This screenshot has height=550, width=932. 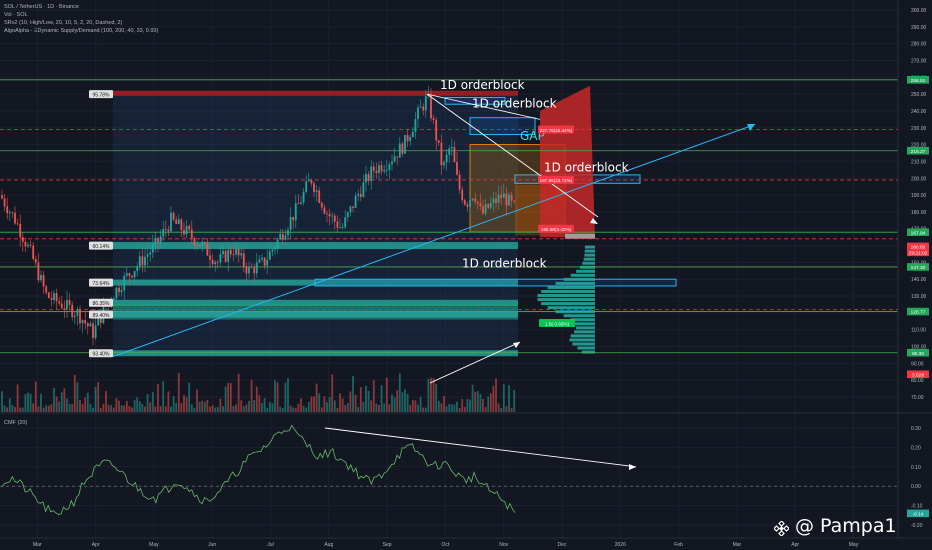 I want to click on price-target-text: 1.5(-3.65%), so click(x=557, y=323).